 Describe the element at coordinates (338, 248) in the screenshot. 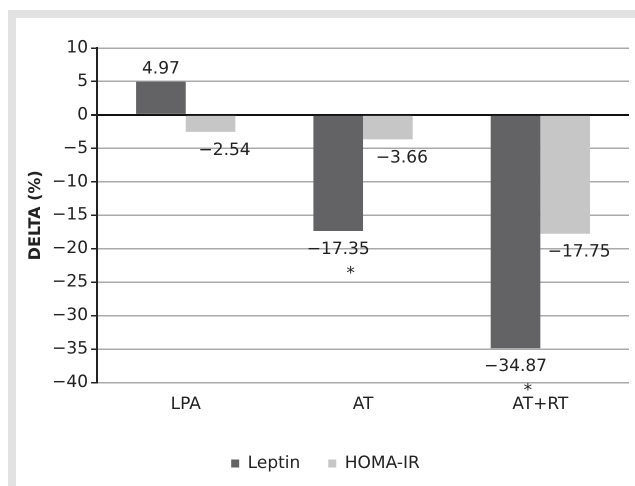

I see `data-label: −17.35` at that location.